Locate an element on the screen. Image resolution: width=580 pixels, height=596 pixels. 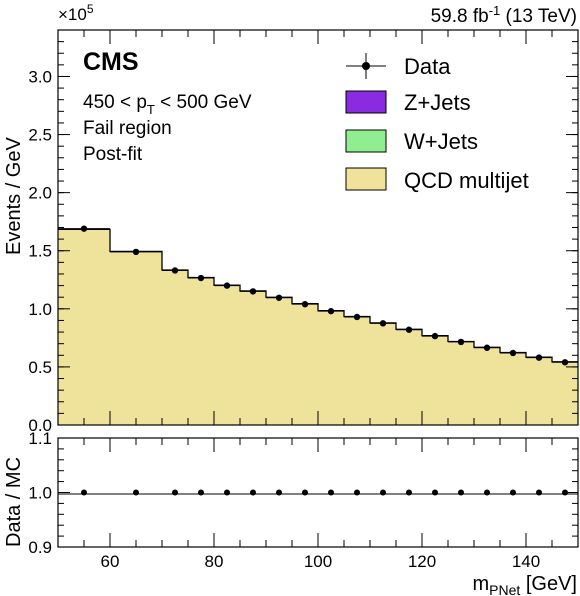
region-label: Fail region is located at coordinates (127, 128).